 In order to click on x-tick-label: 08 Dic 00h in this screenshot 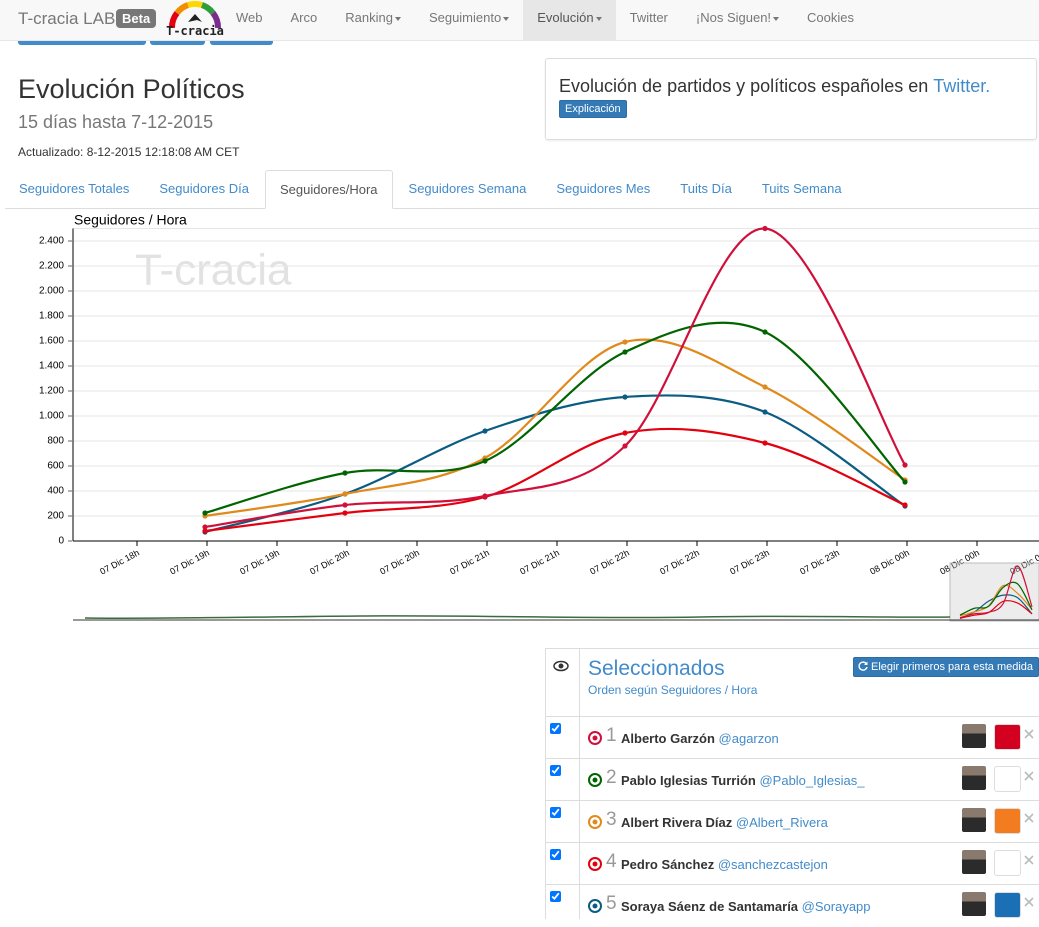, I will do `click(889, 562)`.